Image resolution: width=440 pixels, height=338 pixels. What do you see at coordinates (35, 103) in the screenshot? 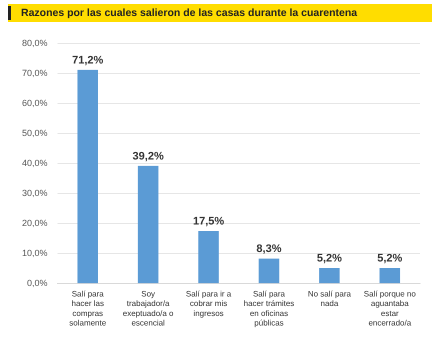
I see `y-tick-label: 60,0%` at bounding box center [35, 103].